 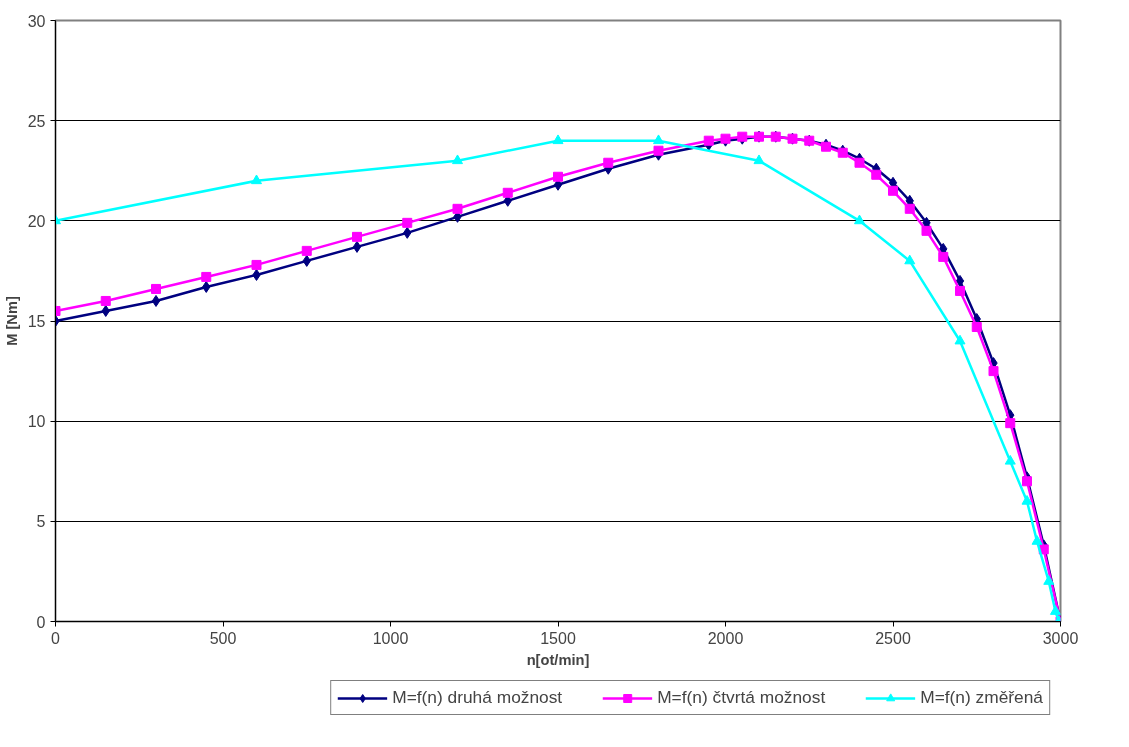 I want to click on y-tick-label: 10, so click(x=36, y=422).